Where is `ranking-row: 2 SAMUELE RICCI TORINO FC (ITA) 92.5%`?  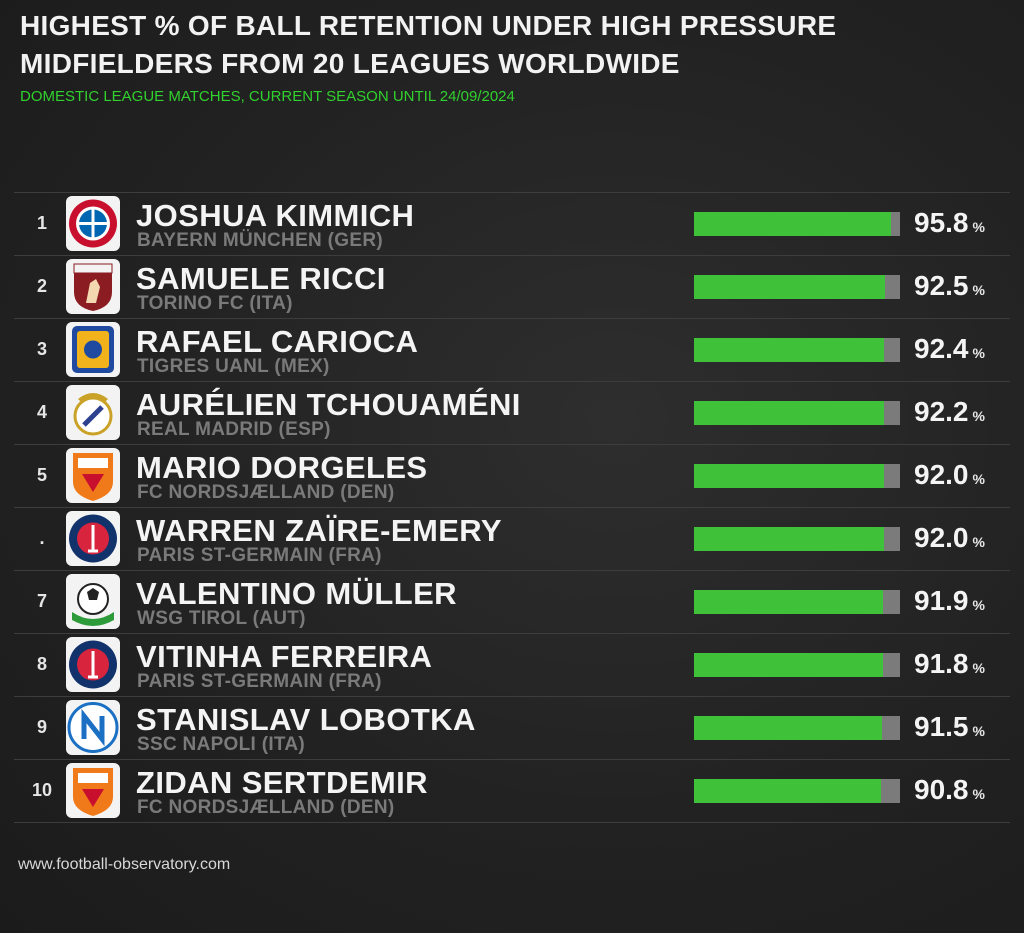
ranking-row: 2 SAMUELE RICCI TORINO FC (ITA) 92.5% is located at coordinates (512, 286).